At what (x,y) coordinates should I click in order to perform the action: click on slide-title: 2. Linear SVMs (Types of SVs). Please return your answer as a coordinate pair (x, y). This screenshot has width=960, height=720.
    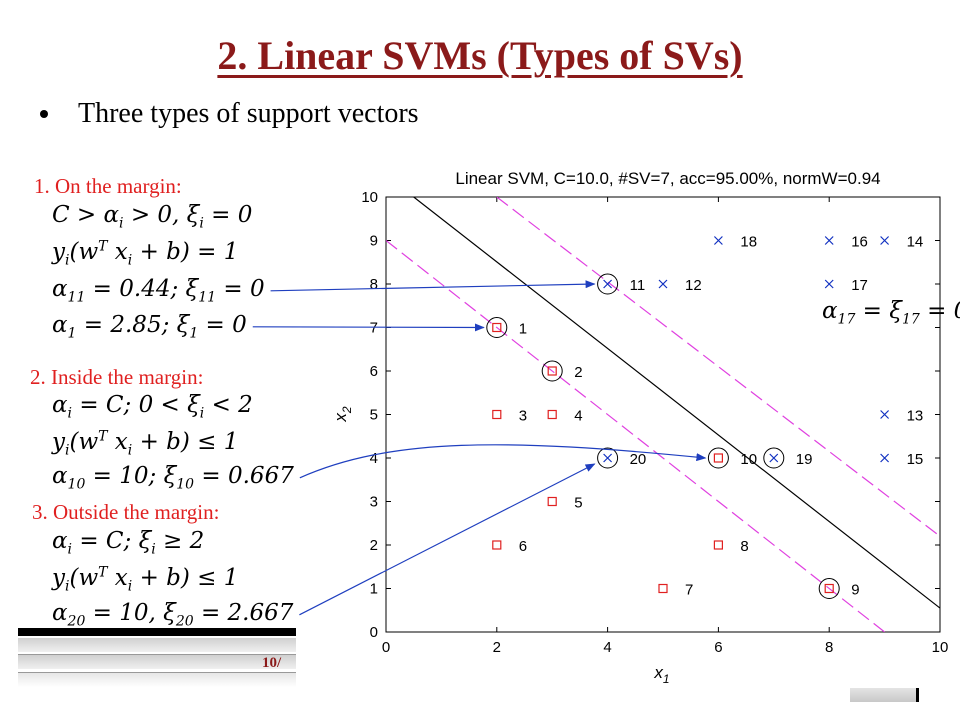
    Looking at the image, I should click on (480, 55).